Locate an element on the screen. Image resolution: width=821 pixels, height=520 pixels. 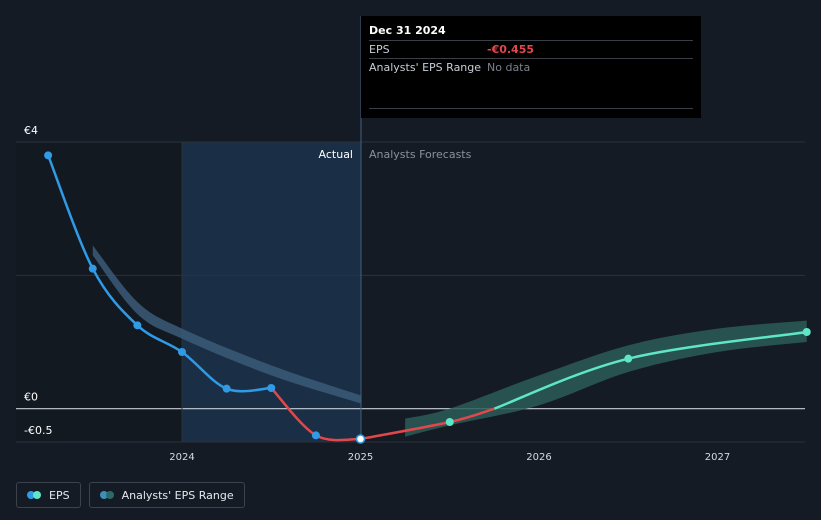
x-axis-ticks: 2024 2025 2026 2027 is located at coordinates (449, 457).